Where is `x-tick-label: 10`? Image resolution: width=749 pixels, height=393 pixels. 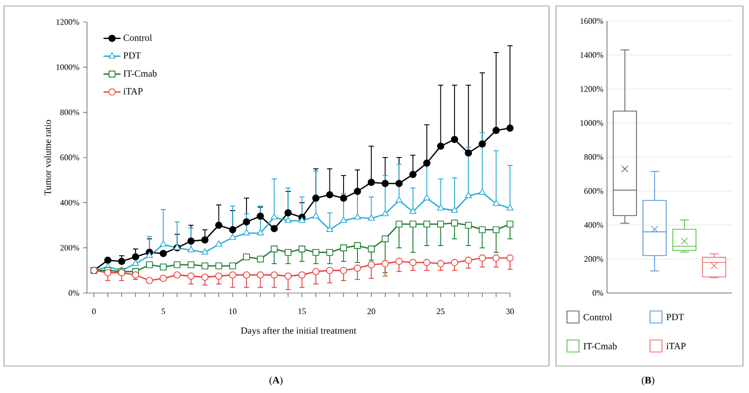 x-tick-label: 10 is located at coordinates (232, 311).